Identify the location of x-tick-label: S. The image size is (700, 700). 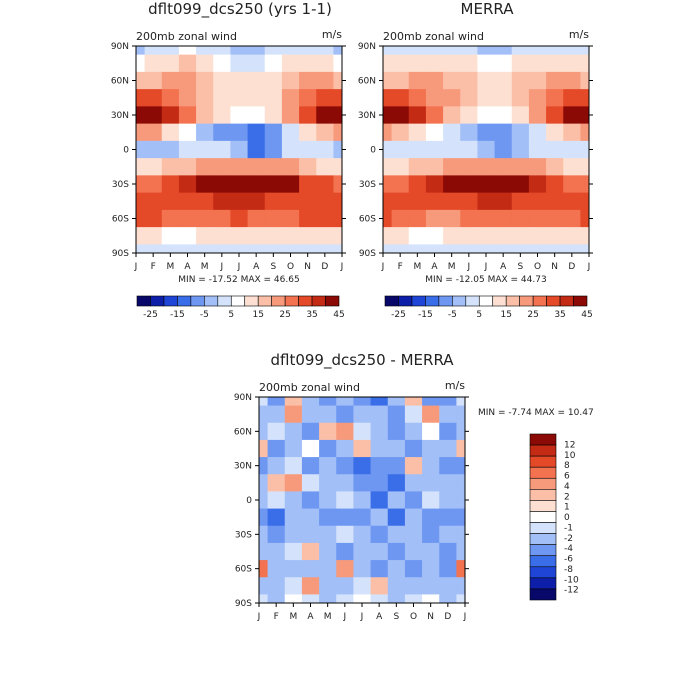
(520, 267).